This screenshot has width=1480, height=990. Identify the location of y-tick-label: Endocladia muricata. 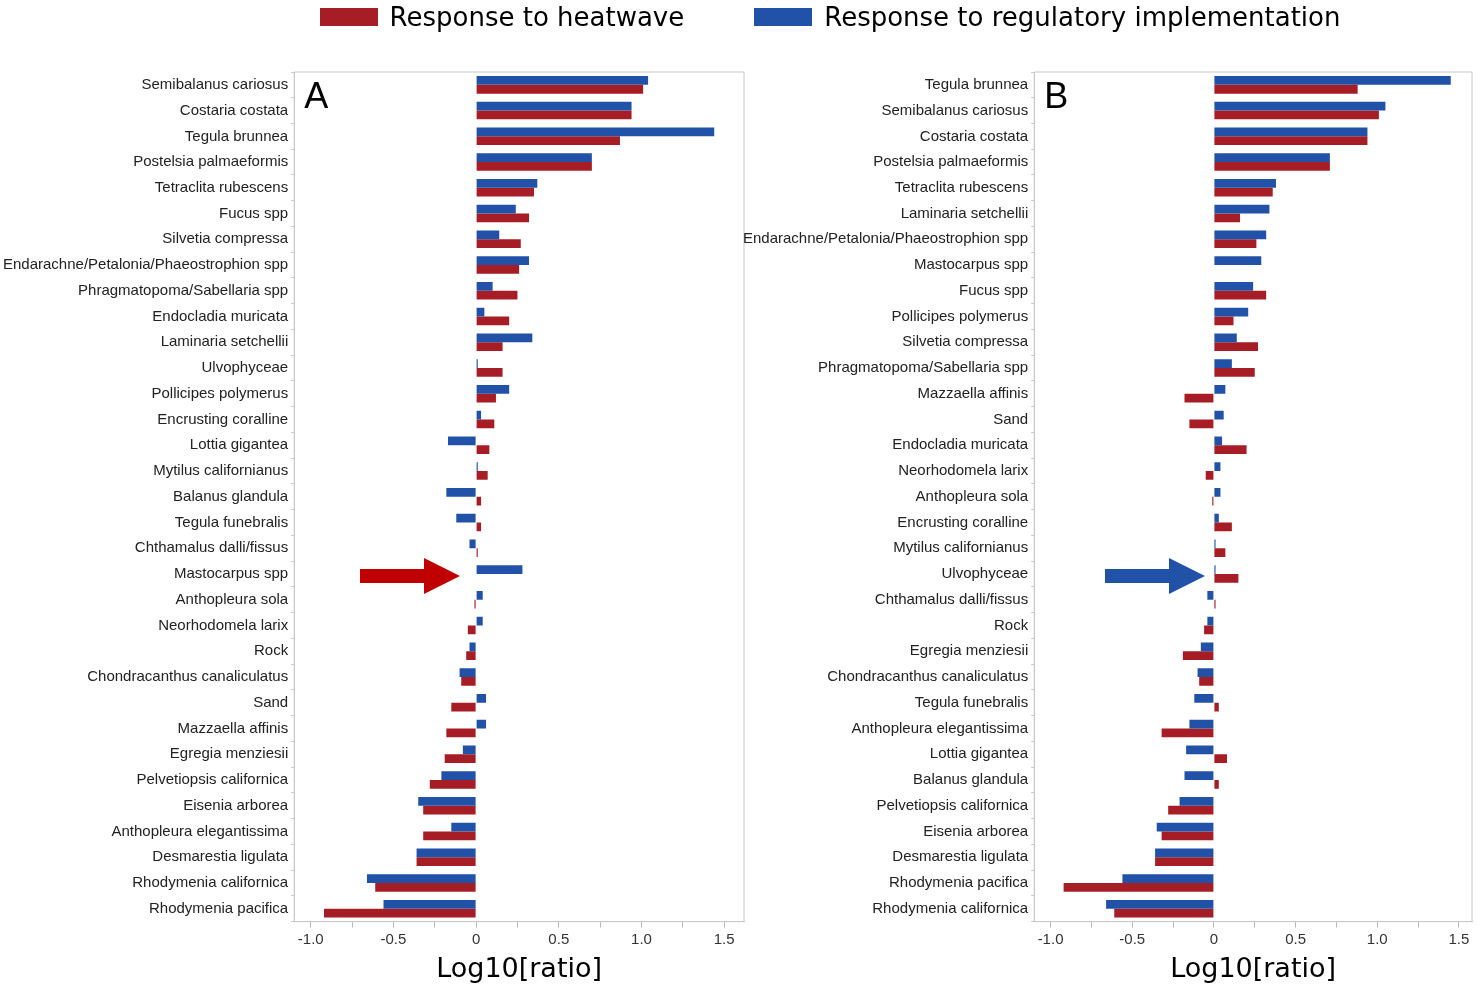
(220, 315).